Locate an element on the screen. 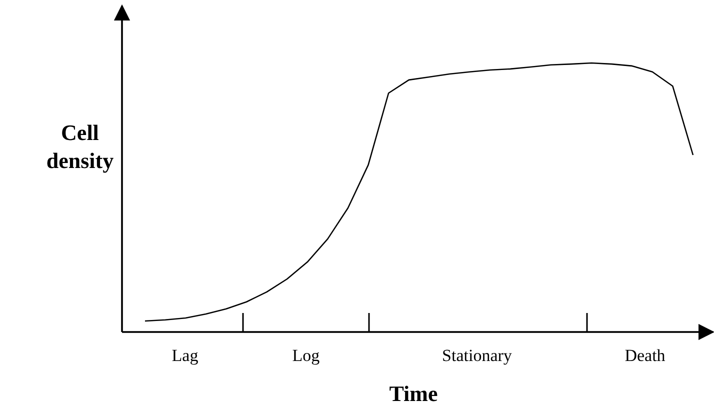 The image size is (714, 414). text: Stationary is located at coordinates (477, 355).